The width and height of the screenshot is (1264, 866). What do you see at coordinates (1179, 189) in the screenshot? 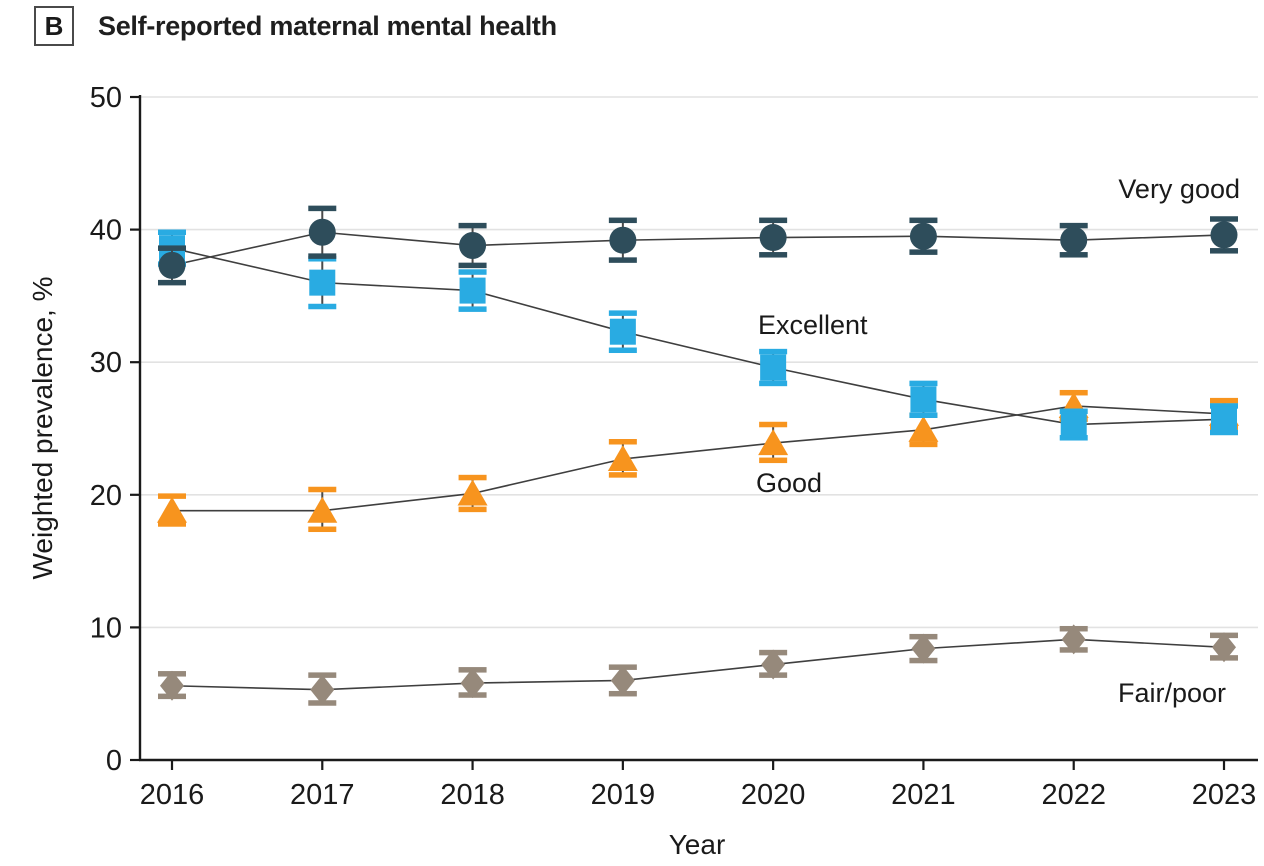
I see `series-label-very-good: Very good` at bounding box center [1179, 189].